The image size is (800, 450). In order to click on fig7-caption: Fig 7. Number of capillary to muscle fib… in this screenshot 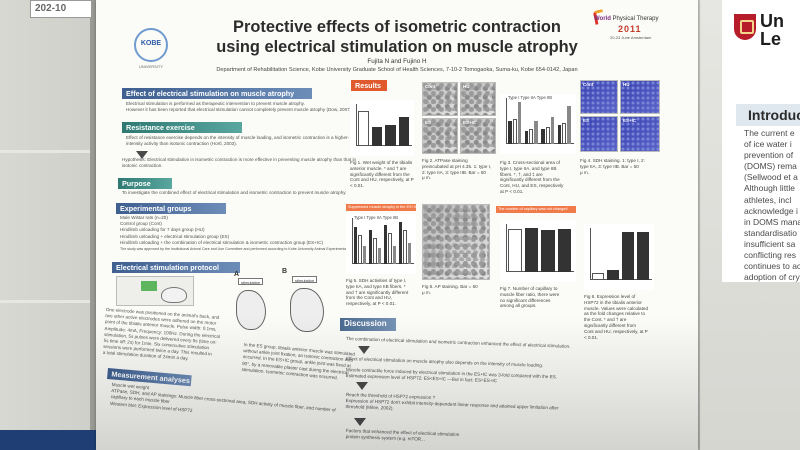, I will do `click(530, 297)`.